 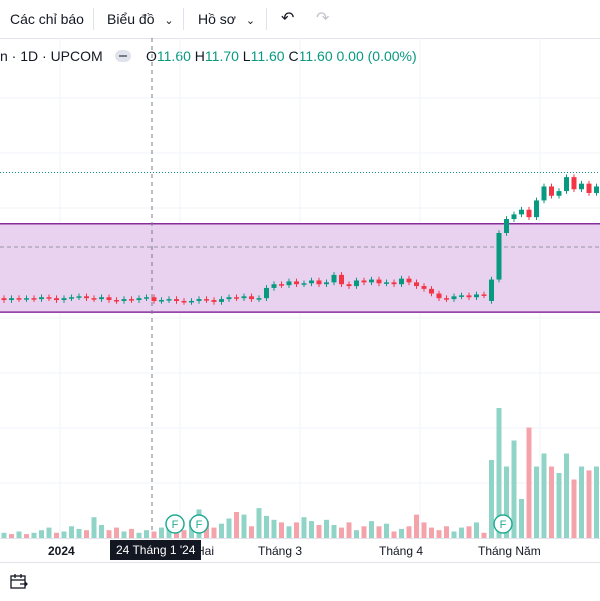 What do you see at coordinates (246, 56) in the screenshot?
I see `low-key: L` at bounding box center [246, 56].